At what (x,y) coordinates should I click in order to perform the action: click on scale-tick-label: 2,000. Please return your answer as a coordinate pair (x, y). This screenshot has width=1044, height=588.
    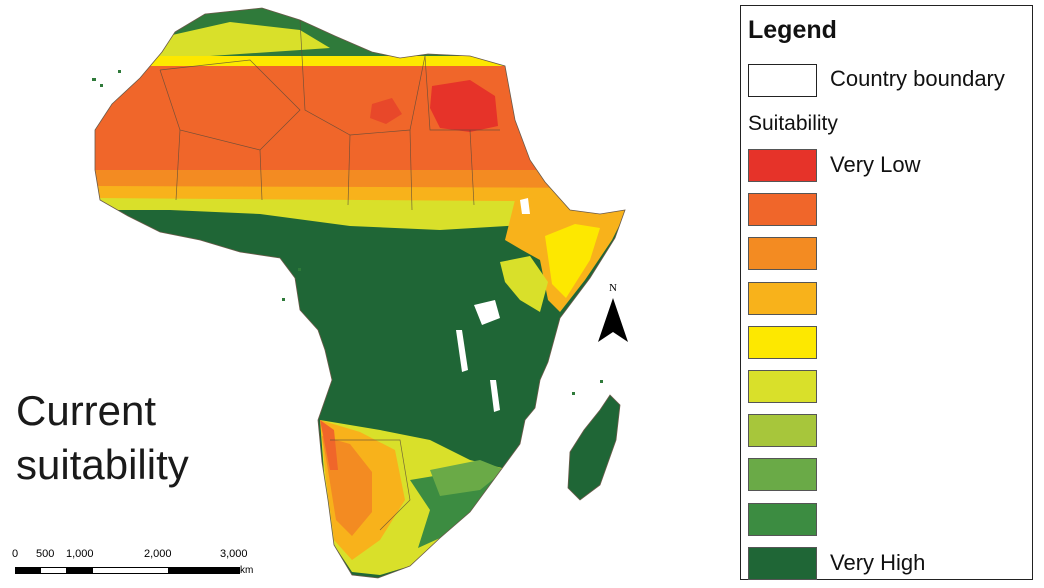
    Looking at the image, I should click on (158, 554).